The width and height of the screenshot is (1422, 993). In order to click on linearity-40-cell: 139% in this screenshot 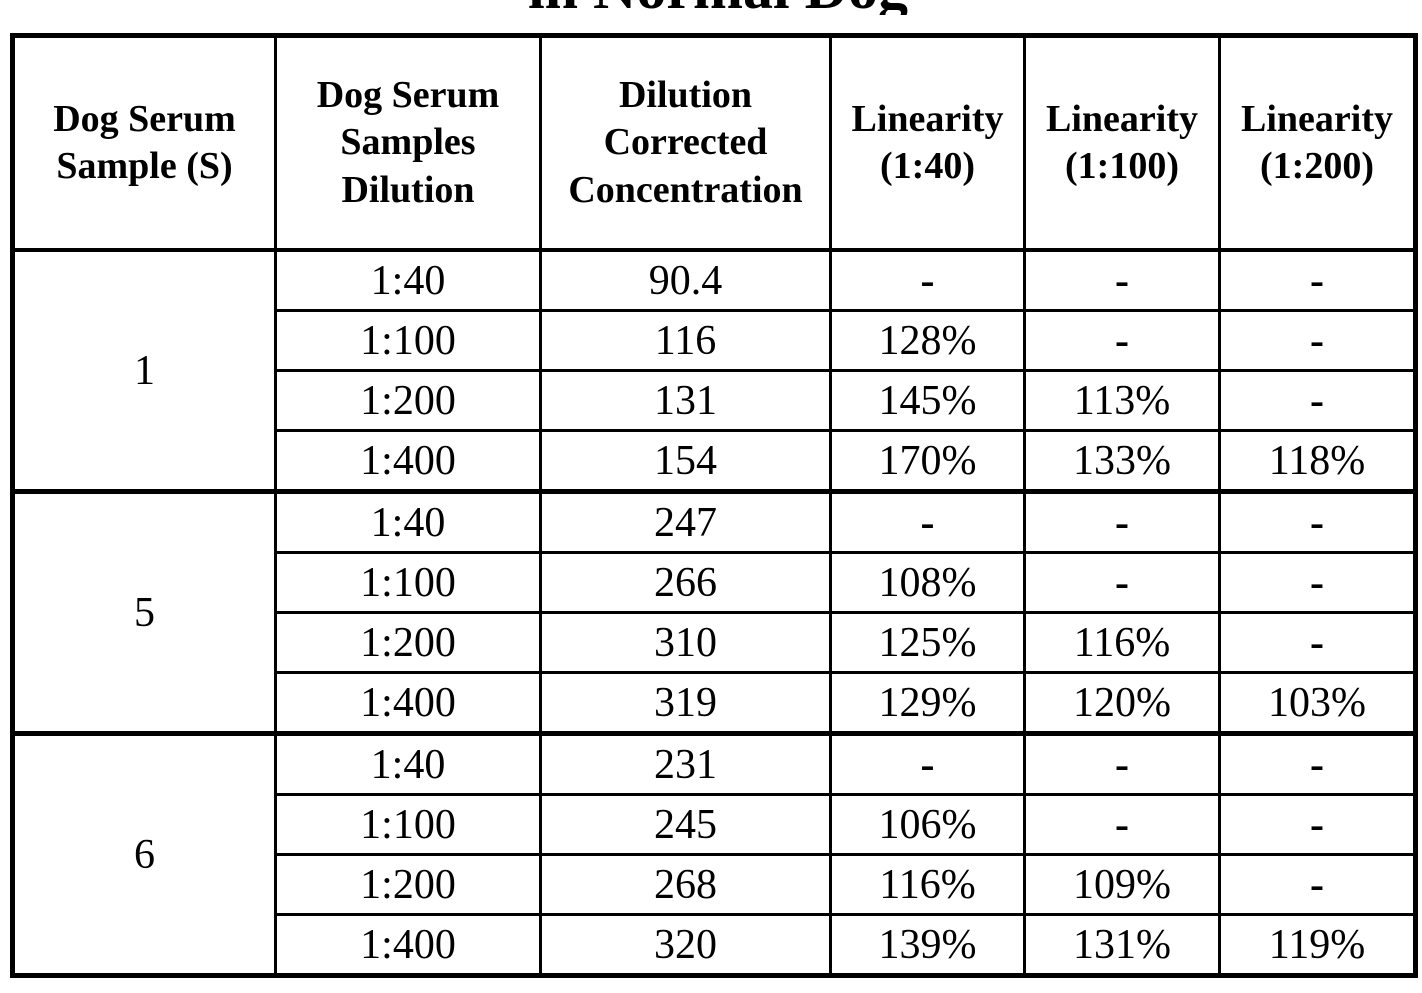, I will do `click(927, 945)`.